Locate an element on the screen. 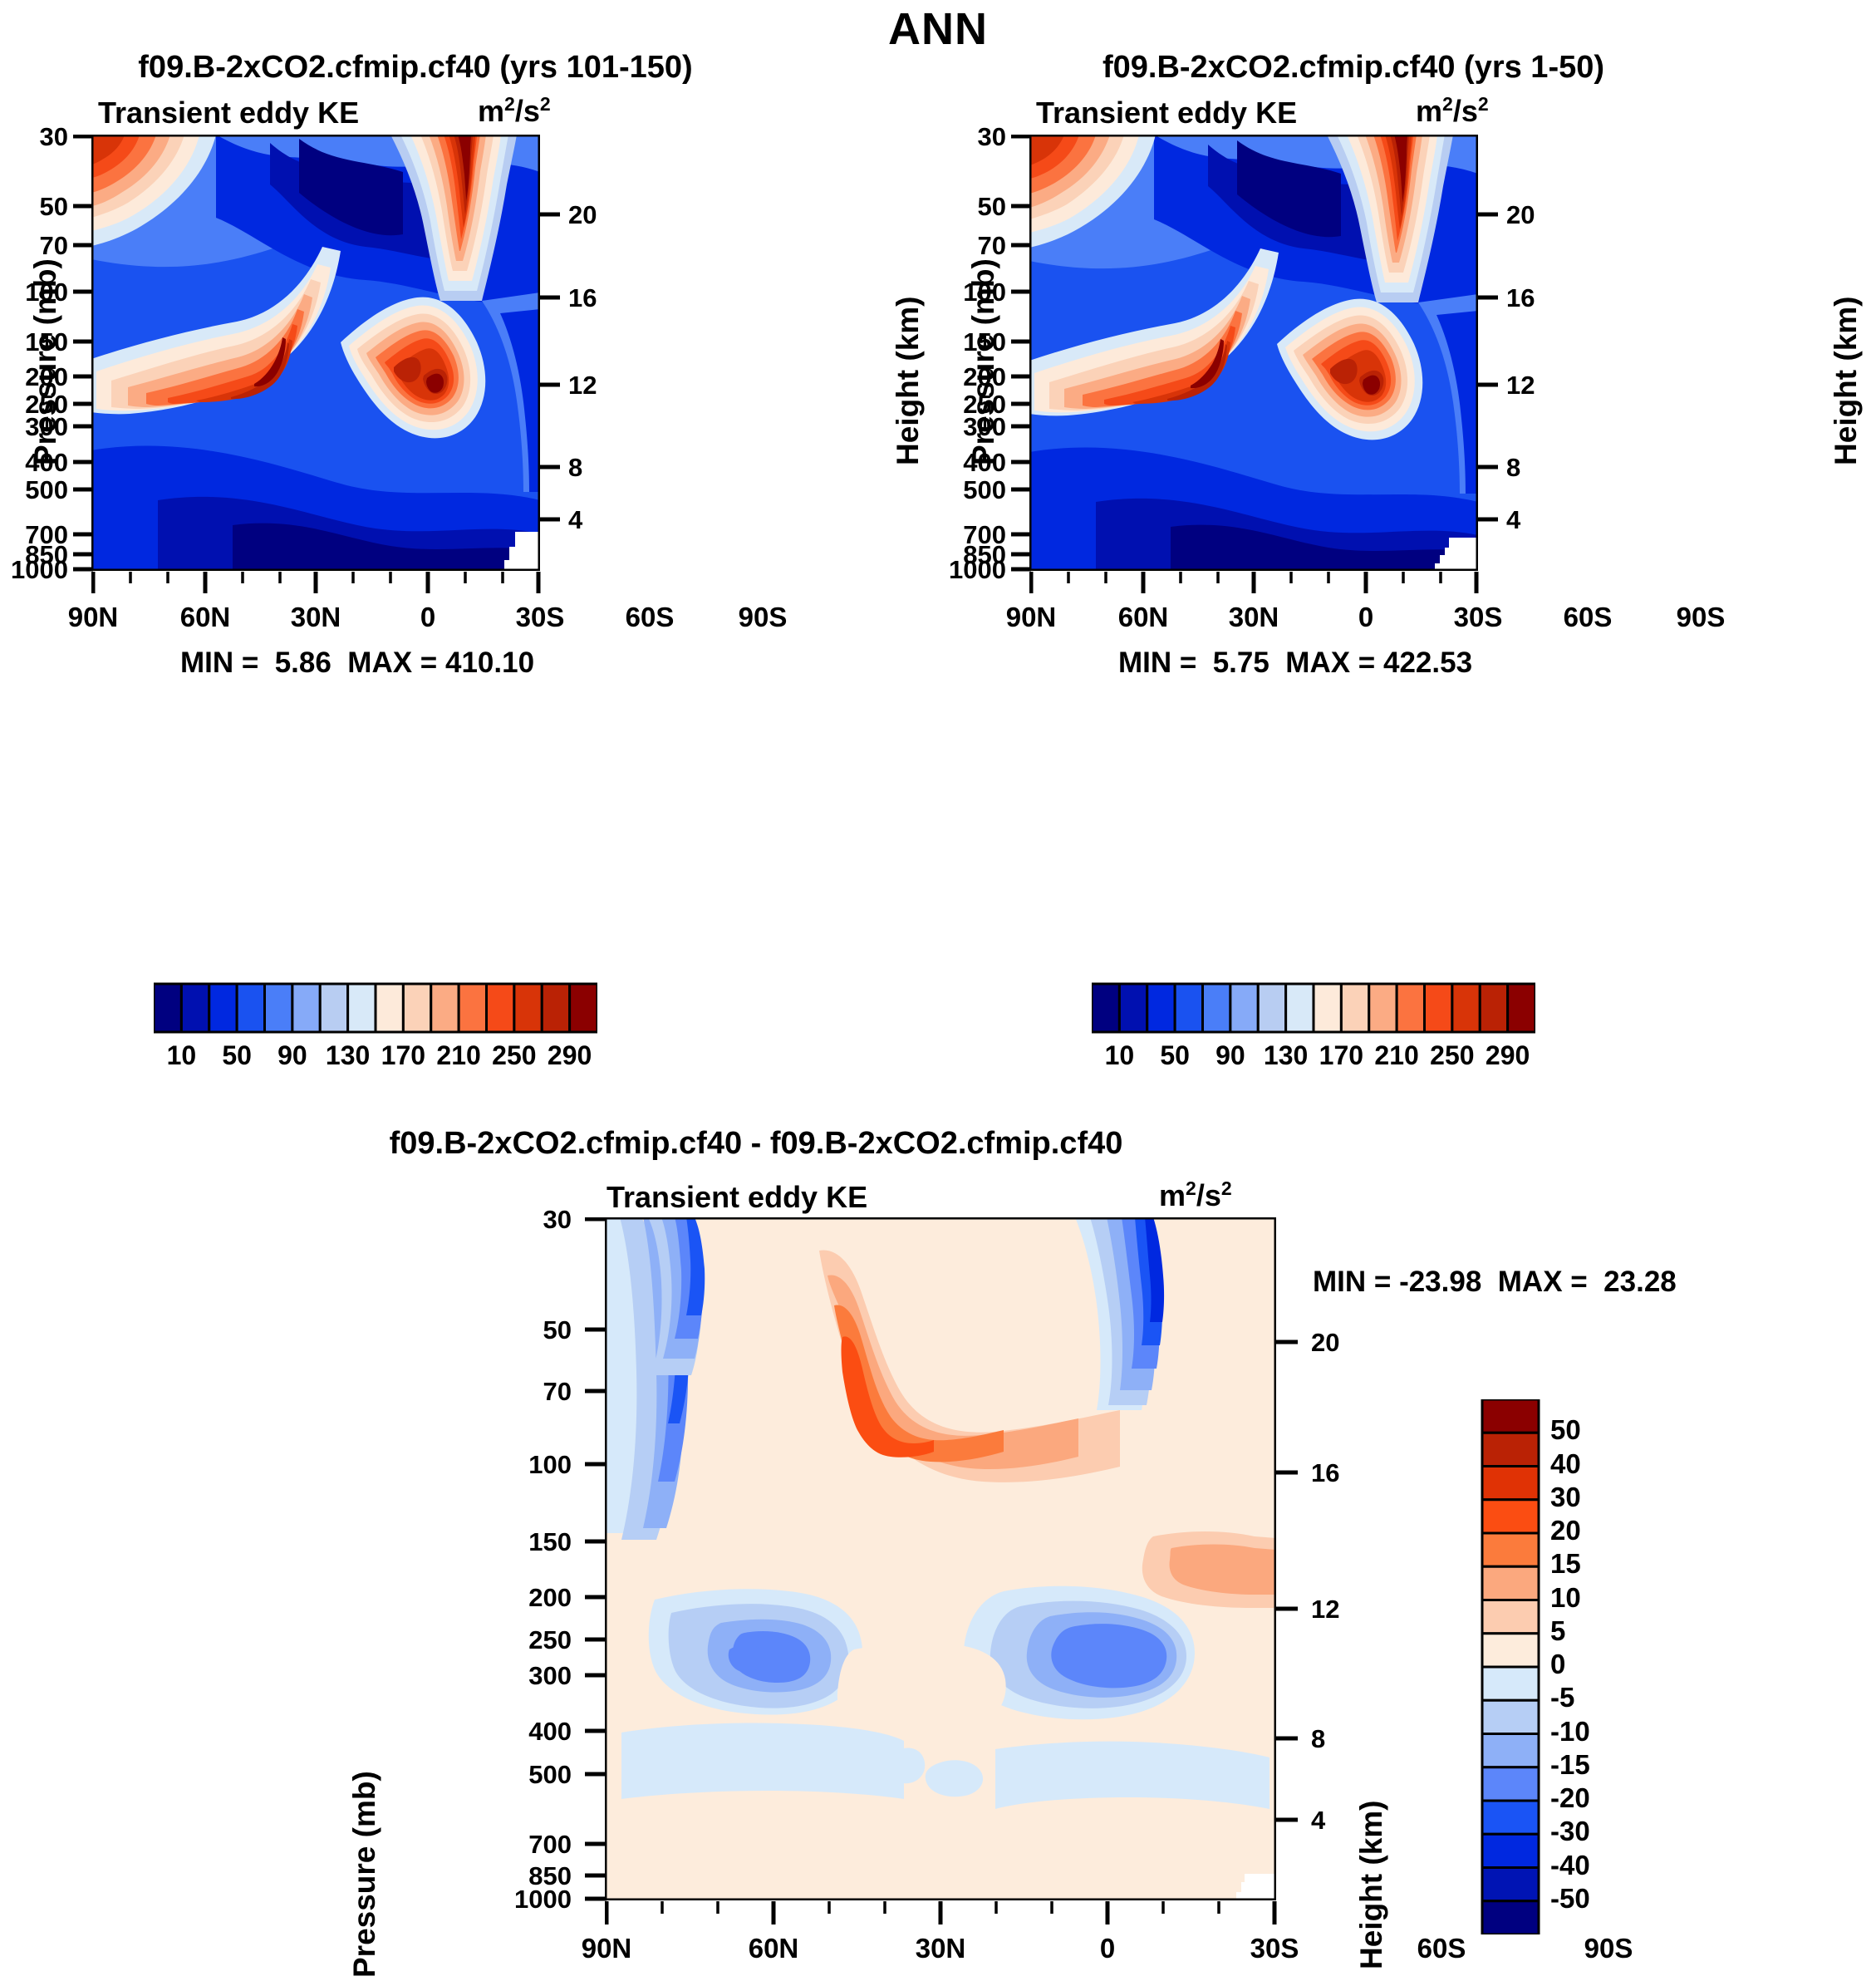  min-value: -23.98 is located at coordinates (1440, 1282).